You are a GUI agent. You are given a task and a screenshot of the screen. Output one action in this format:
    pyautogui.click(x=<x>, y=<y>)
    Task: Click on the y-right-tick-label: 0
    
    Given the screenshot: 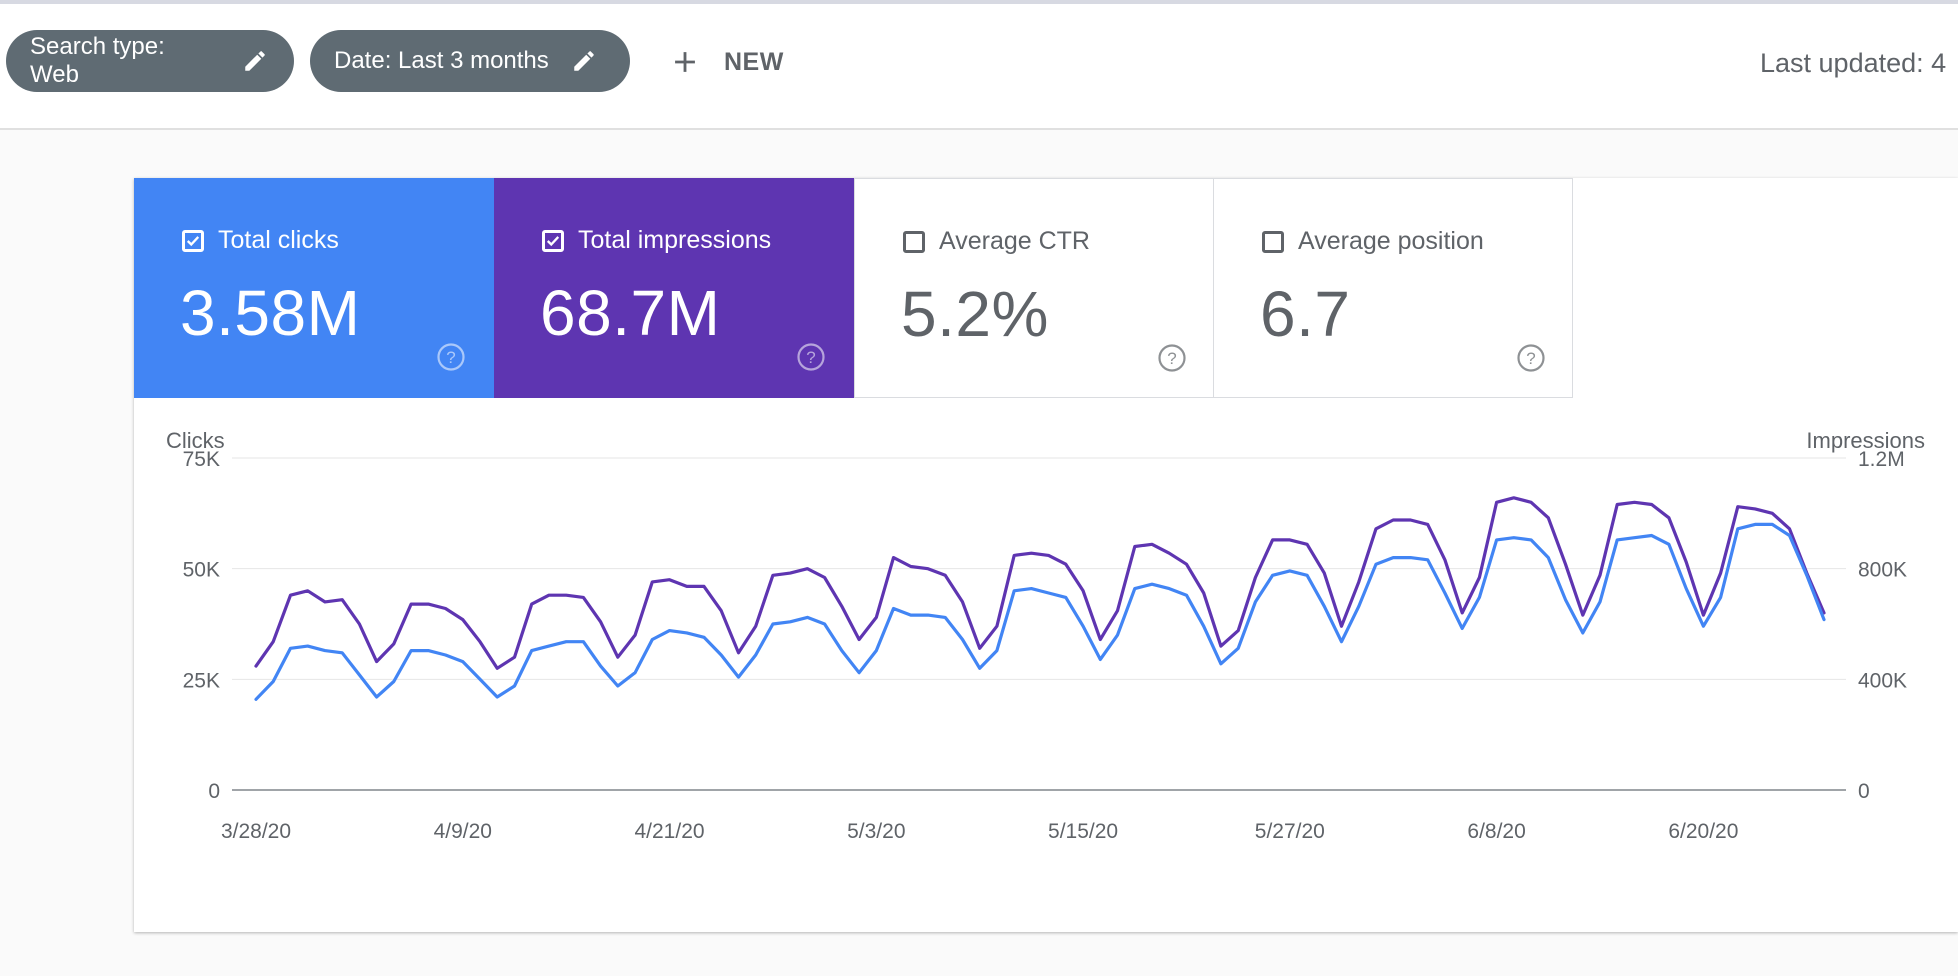 What is the action you would take?
    pyautogui.click(x=1864, y=791)
    